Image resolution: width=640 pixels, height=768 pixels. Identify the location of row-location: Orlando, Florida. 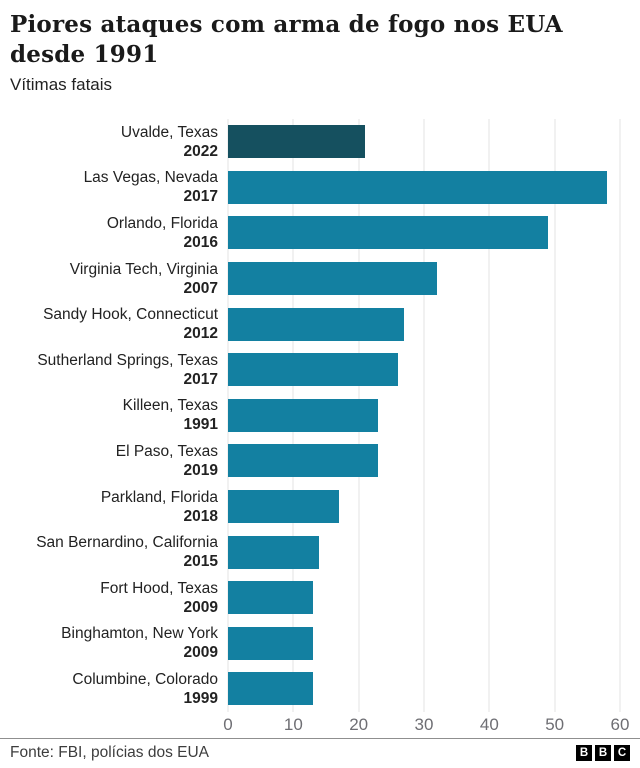
(162, 223).